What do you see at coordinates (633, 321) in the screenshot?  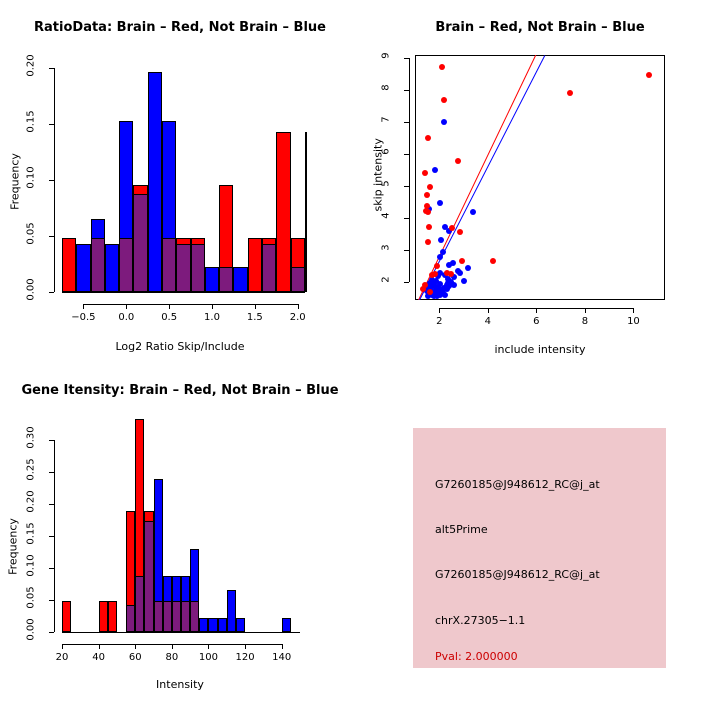 I see `scatter-x-tick-label: 10` at bounding box center [633, 321].